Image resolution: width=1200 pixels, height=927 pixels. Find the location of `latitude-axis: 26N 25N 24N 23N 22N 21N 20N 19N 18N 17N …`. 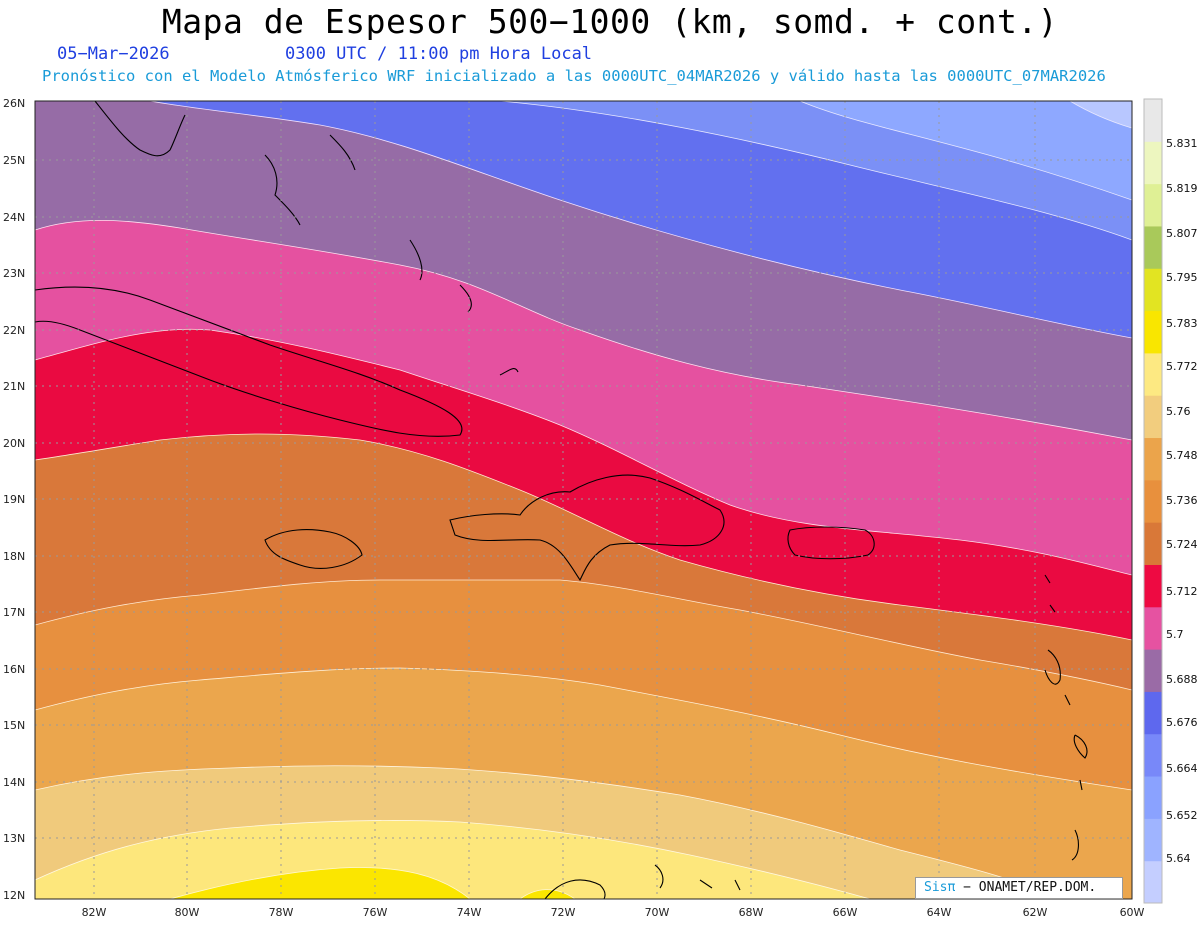

latitude-axis: 26N 25N 24N 23N 22N 21N 20N 19N 18N 17N … is located at coordinates (14, 499).